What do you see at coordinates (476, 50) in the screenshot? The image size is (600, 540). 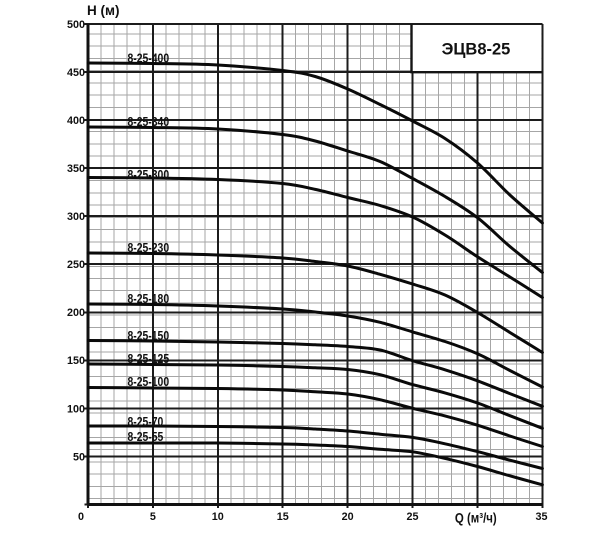 I see `svg-text: ЭЦВ8-25` at bounding box center [476, 50].